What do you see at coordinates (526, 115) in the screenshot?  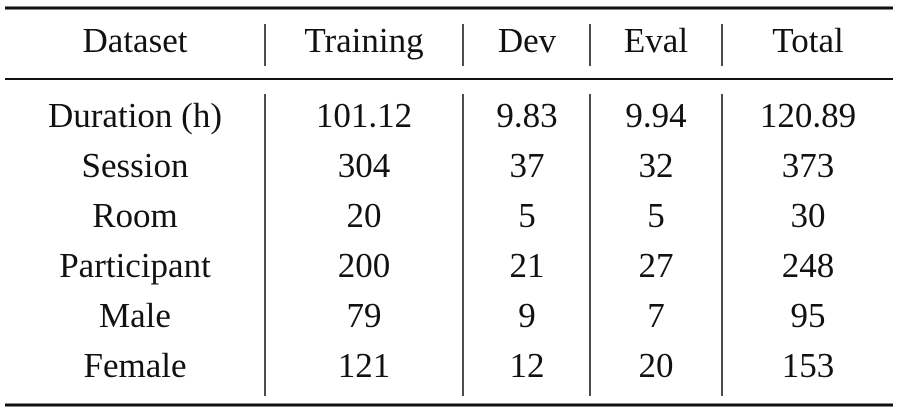 I see `cell: 9.83` at bounding box center [526, 115].